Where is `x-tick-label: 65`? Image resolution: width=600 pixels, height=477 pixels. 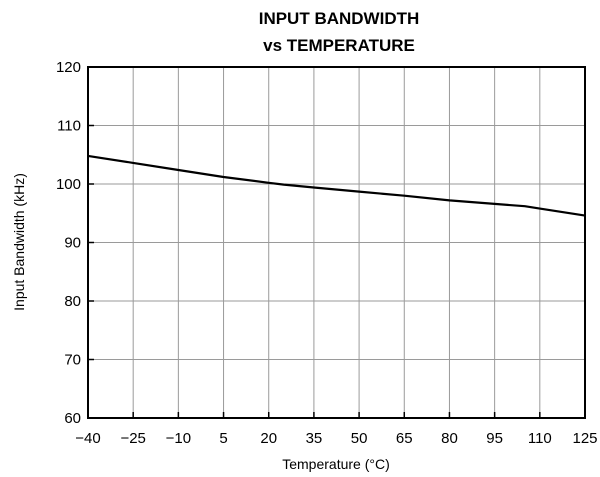
x-tick-label: 65 is located at coordinates (404, 438).